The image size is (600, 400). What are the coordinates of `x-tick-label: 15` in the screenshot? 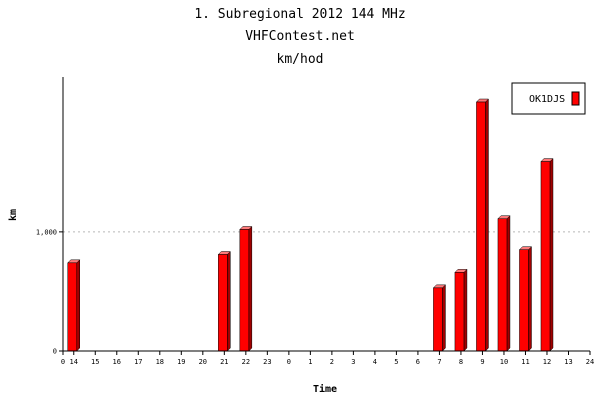 It's located at (95, 362).